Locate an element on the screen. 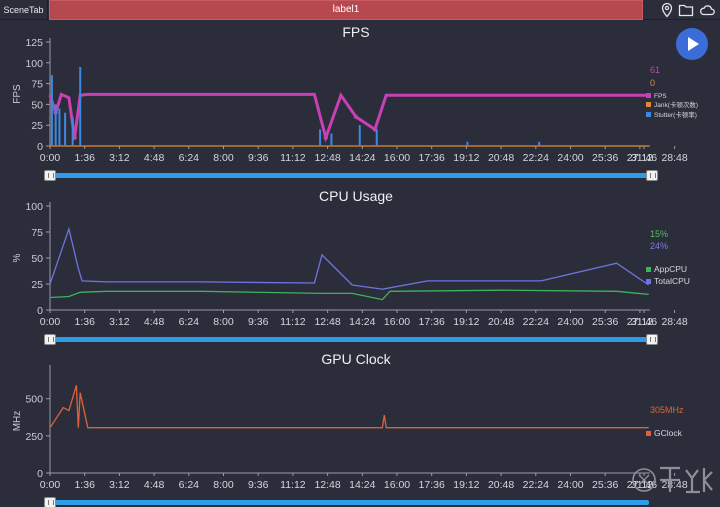  cpu-y-tick-label: 100 is located at coordinates (34, 207).